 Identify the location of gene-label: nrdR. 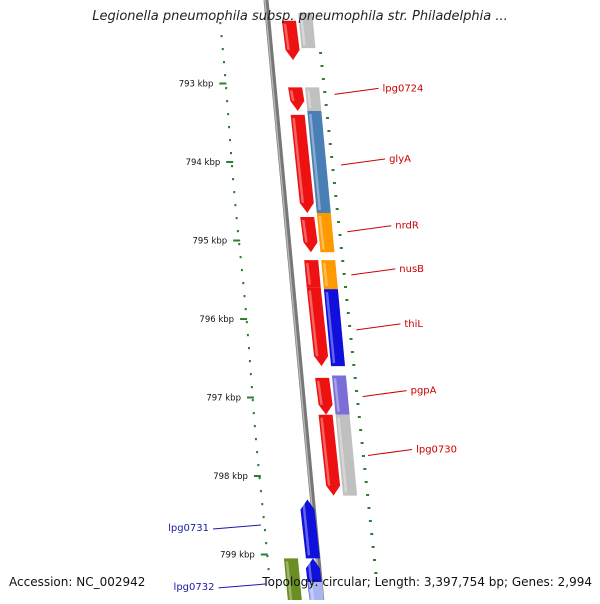
(407, 226).